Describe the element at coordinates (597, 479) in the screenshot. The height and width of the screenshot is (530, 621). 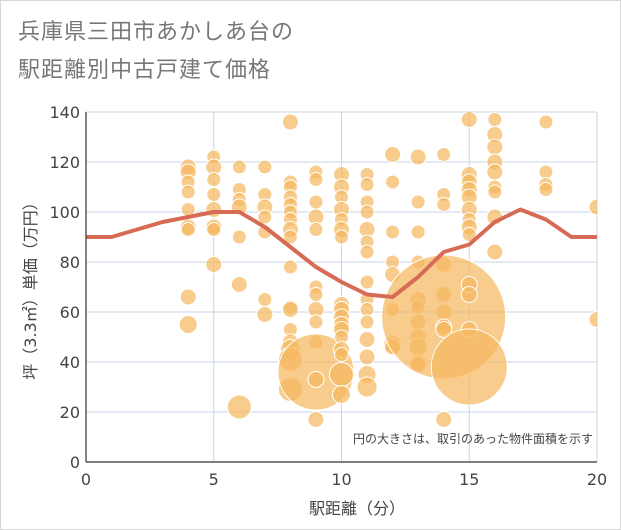
I see `x-tick-label: 20` at that location.